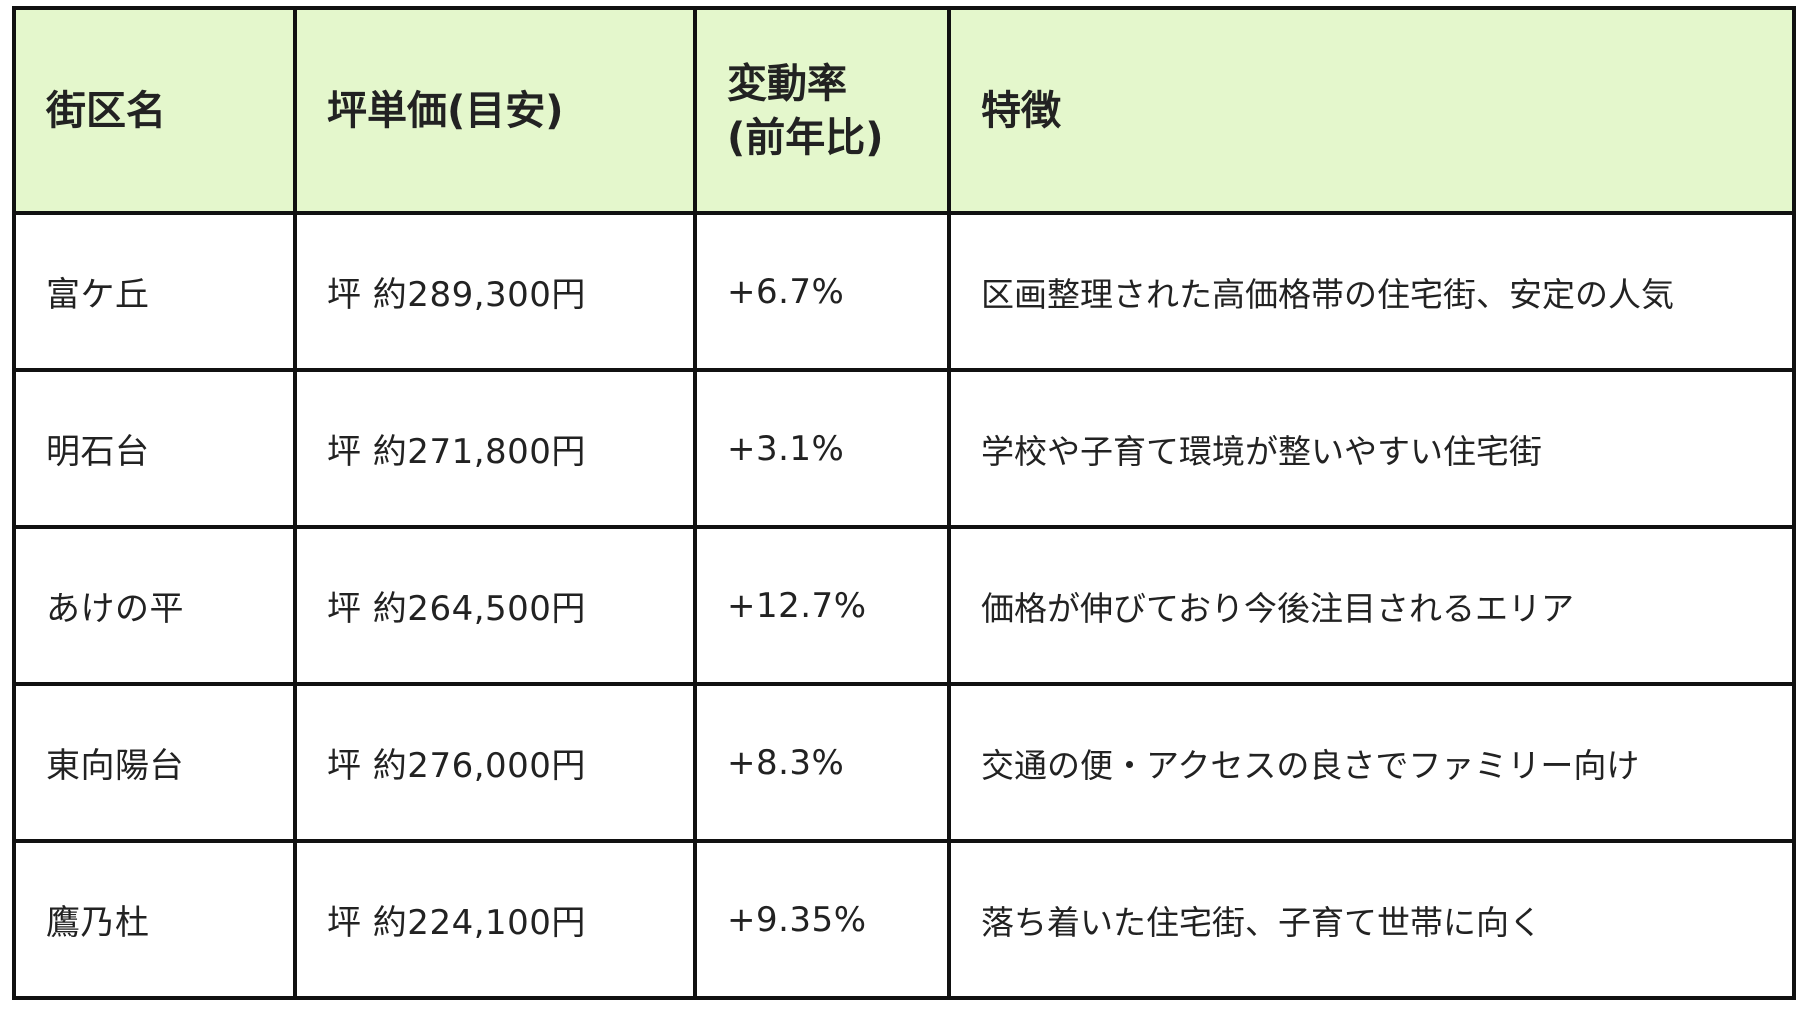 The height and width of the screenshot is (1014, 1802). What do you see at coordinates (495, 605) in the screenshot?
I see `cell-price: 坪 約264,500円` at bounding box center [495, 605].